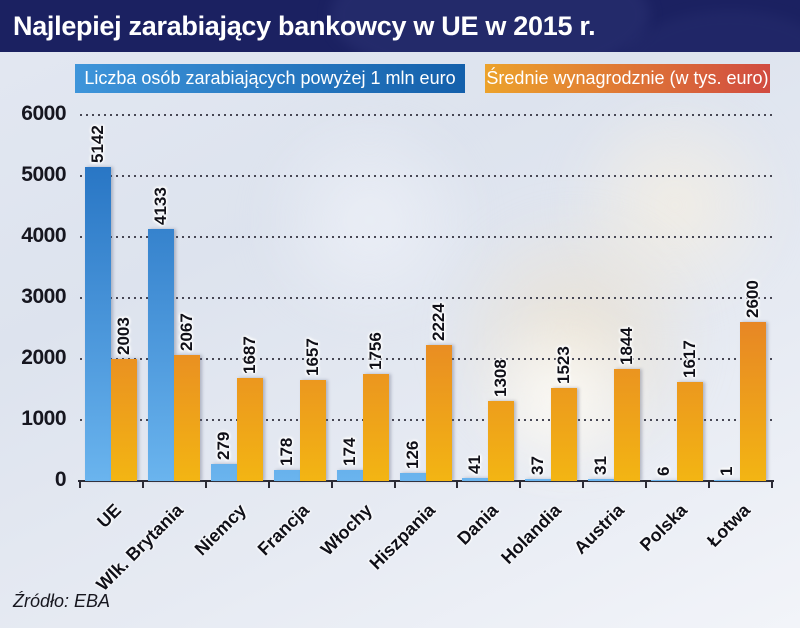 This screenshot has width=800, height=628. What do you see at coordinates (220, 529) in the screenshot?
I see `category-label: Niemcy` at bounding box center [220, 529].